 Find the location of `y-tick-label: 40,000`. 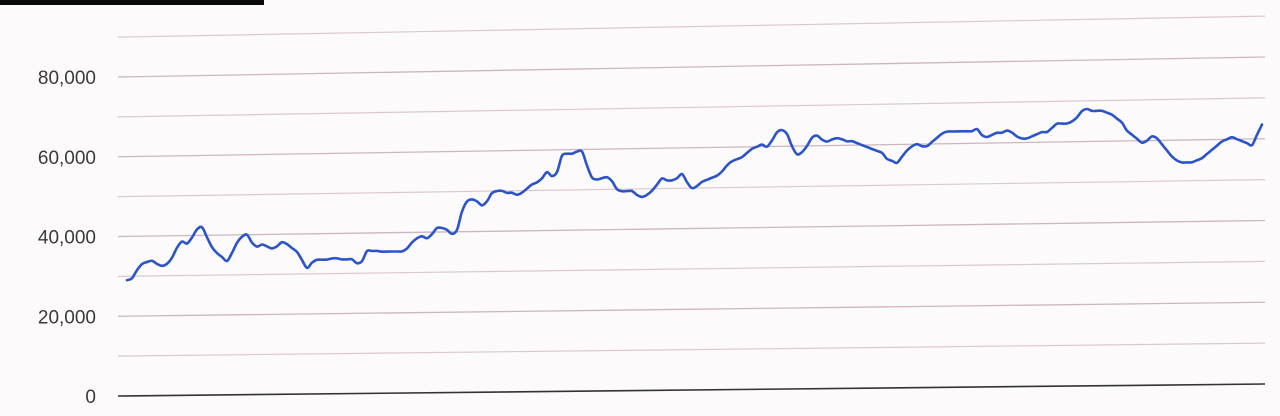

y-tick-label: 40,000 is located at coordinates (67, 238).